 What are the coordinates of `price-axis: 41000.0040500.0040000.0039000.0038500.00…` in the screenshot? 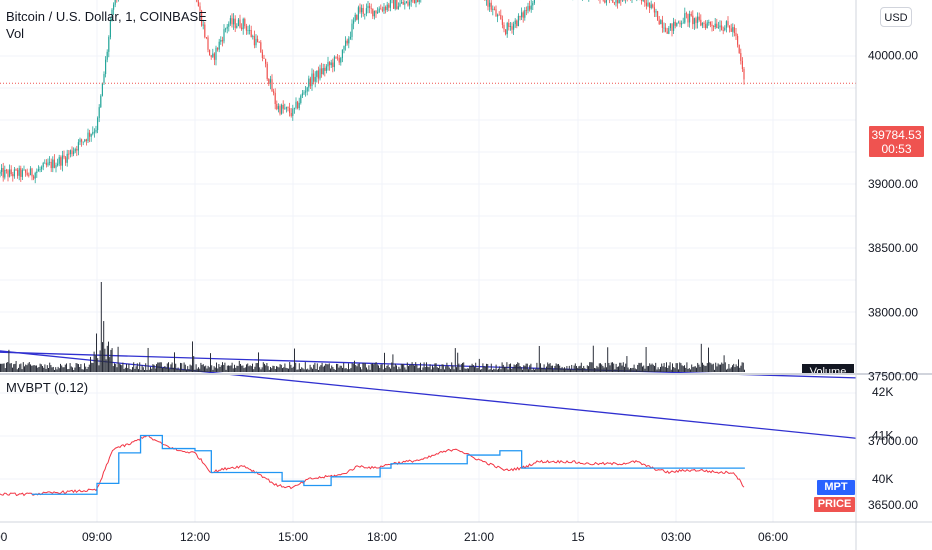 It's located at (893, 256).